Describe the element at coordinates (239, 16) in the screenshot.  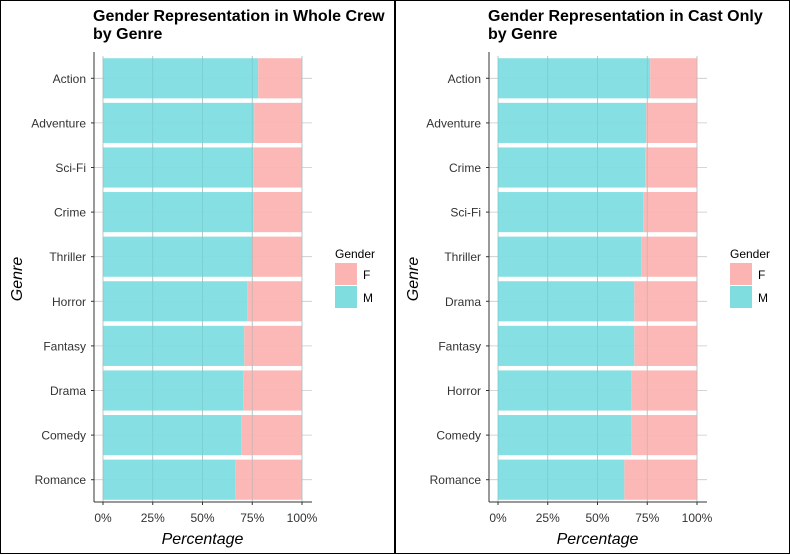
I see `chart-title-line: Gender Representation in Whole Crew` at that location.